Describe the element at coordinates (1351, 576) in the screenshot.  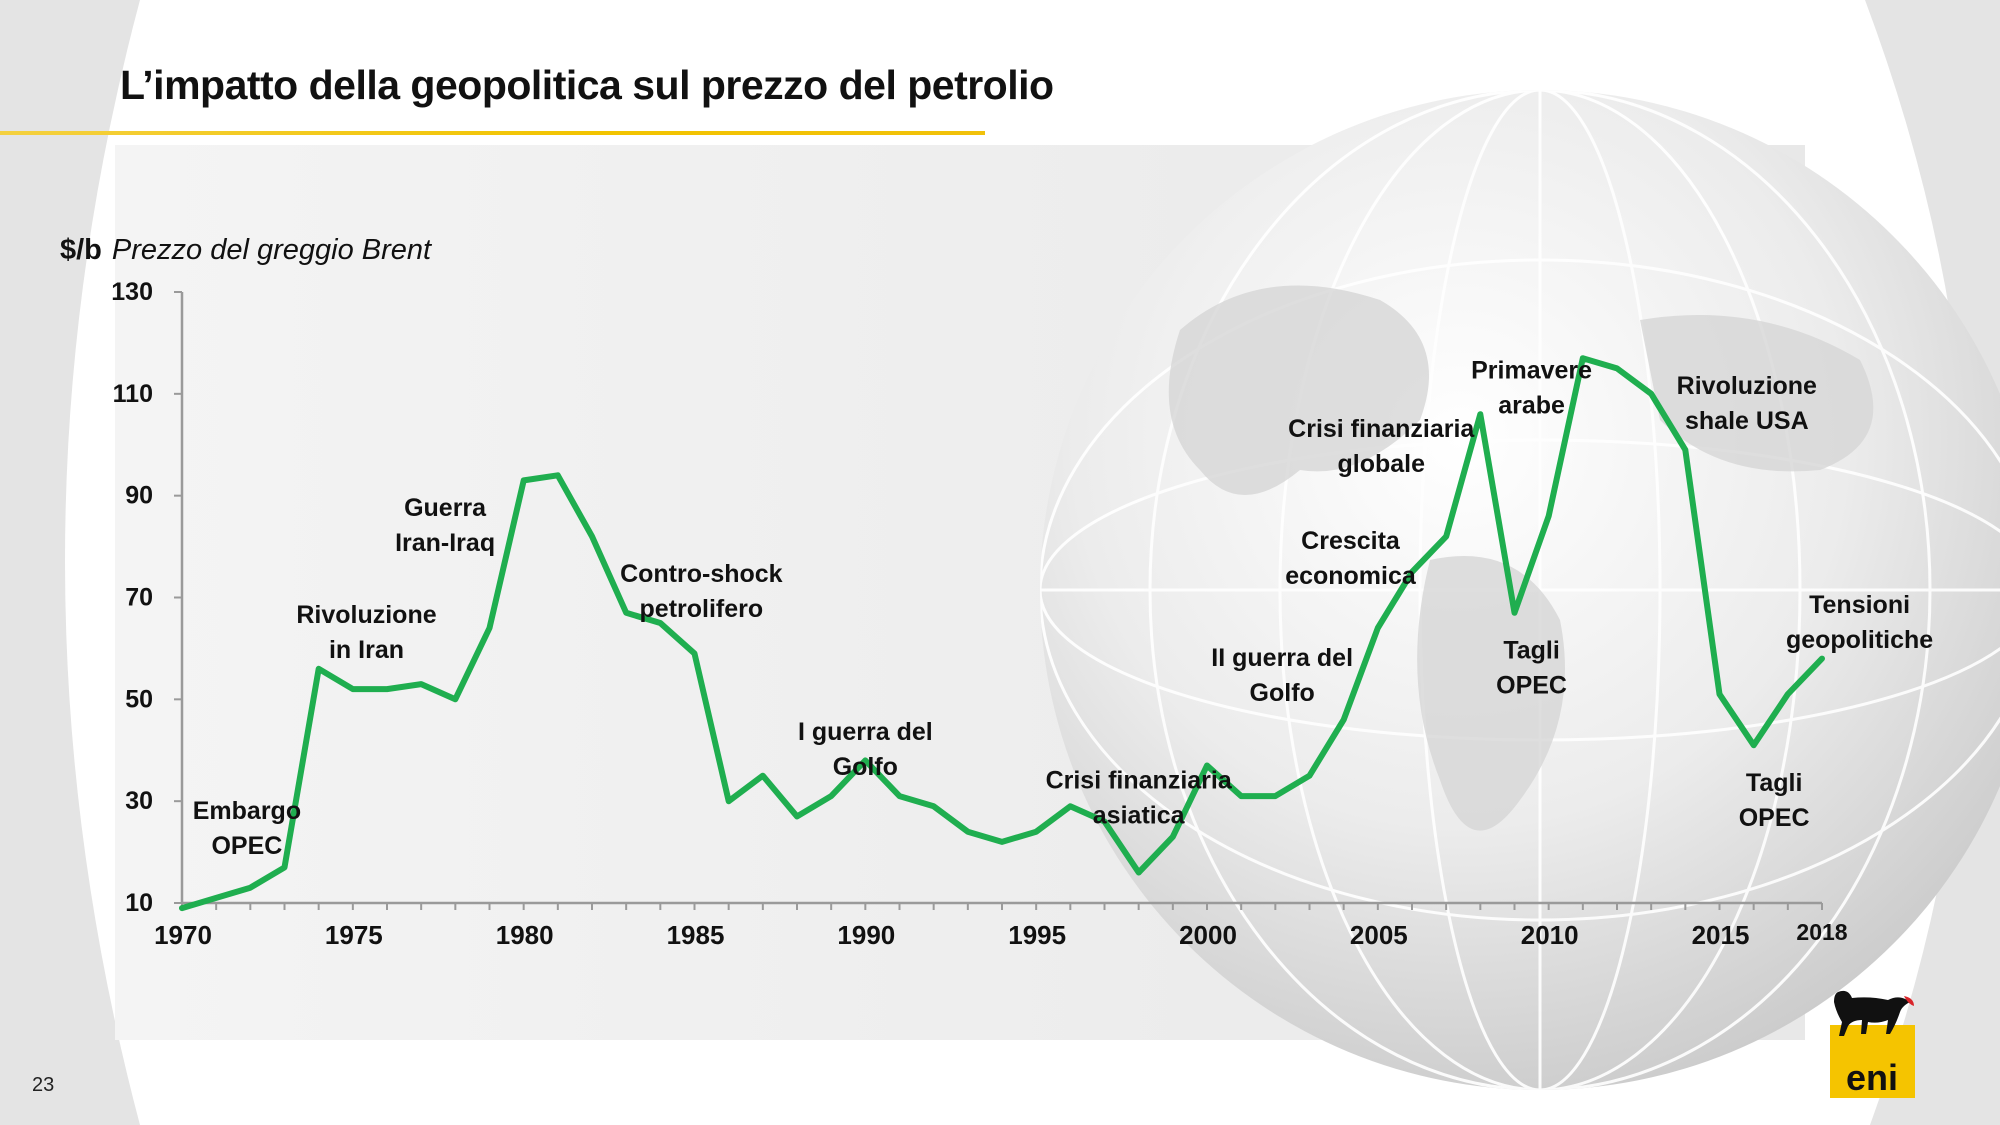
I see `event-annotation-line: economica` at that location.